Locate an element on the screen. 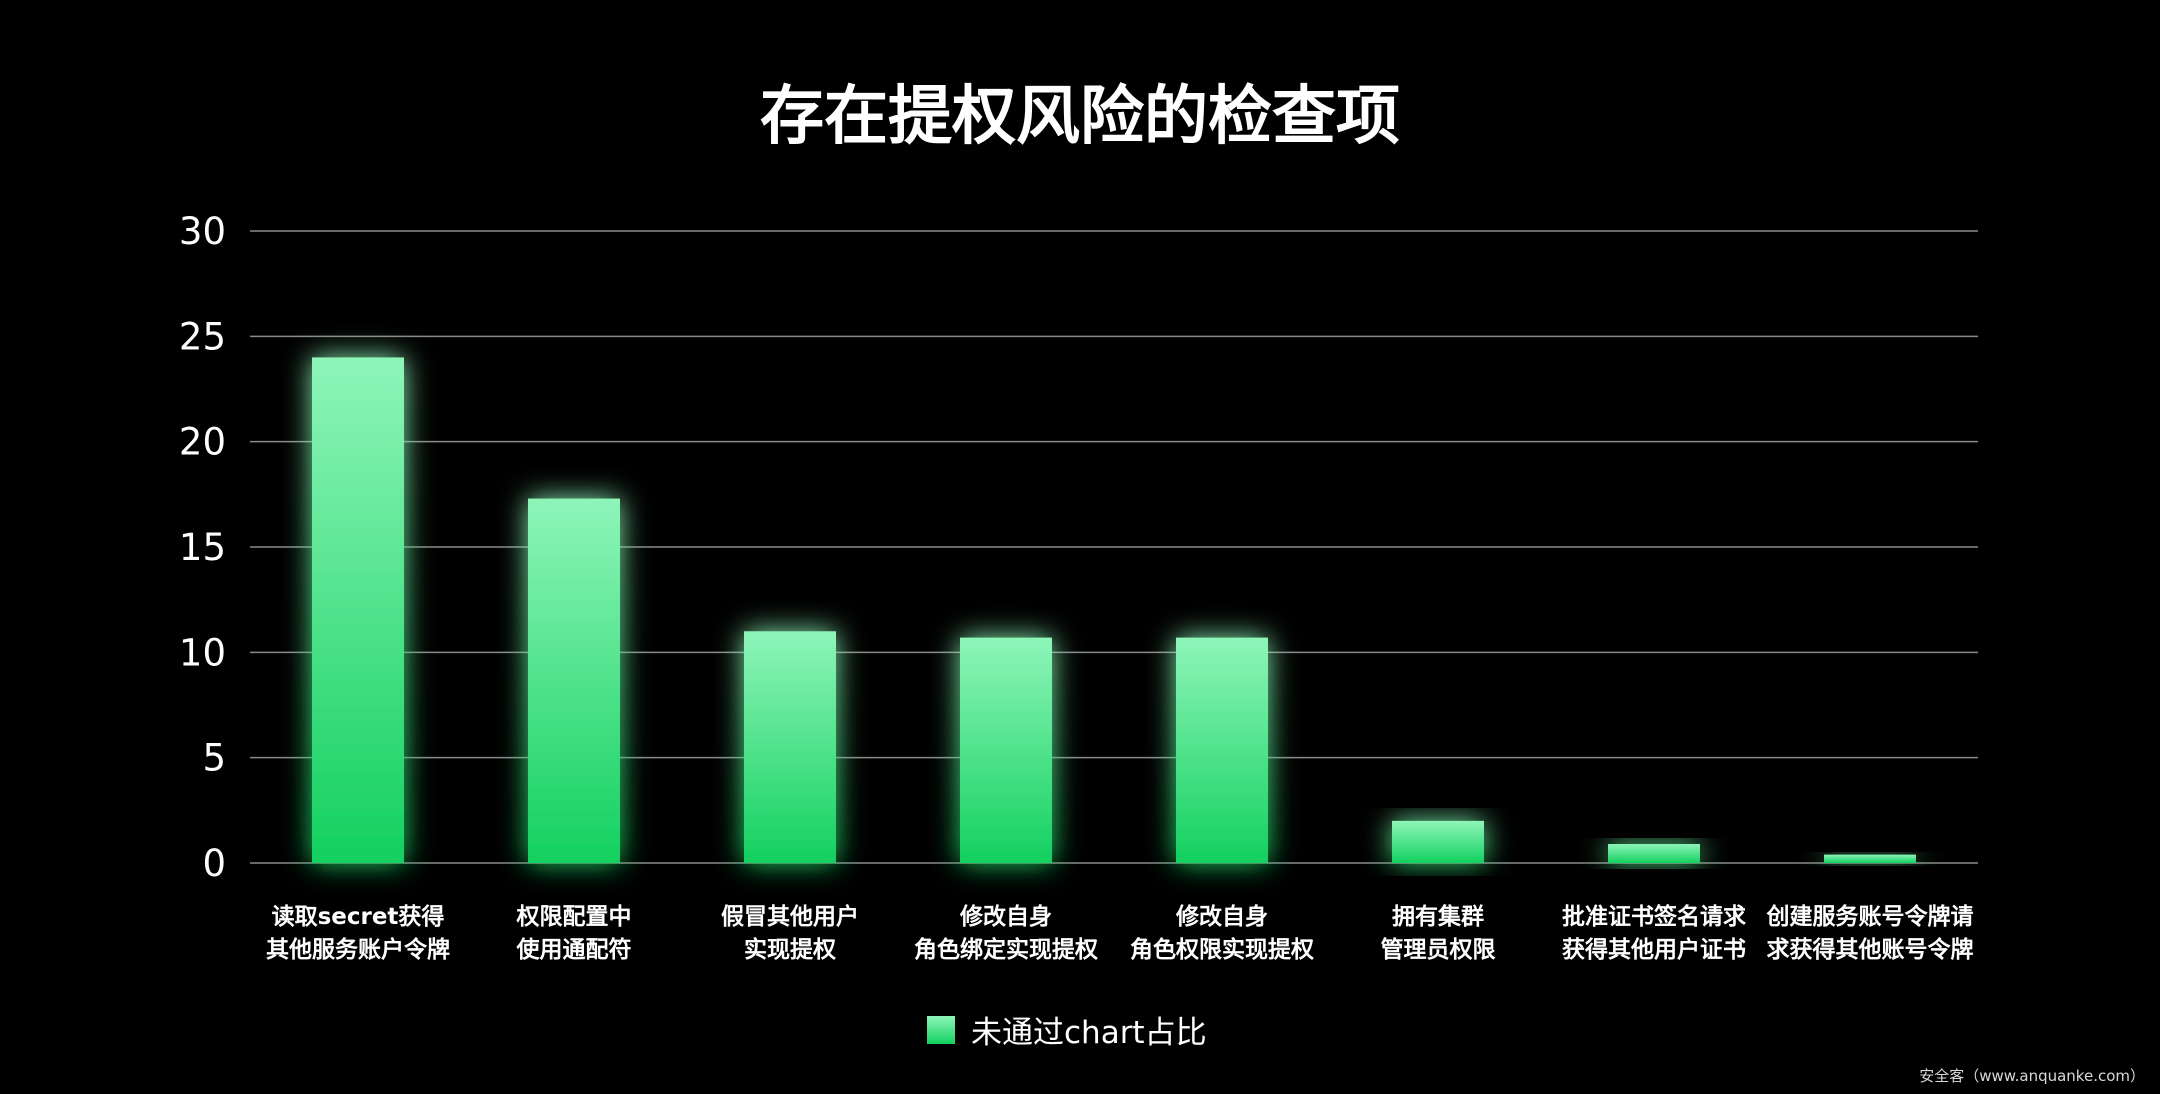  x-tick-label: 使用通配符 is located at coordinates (574, 949).